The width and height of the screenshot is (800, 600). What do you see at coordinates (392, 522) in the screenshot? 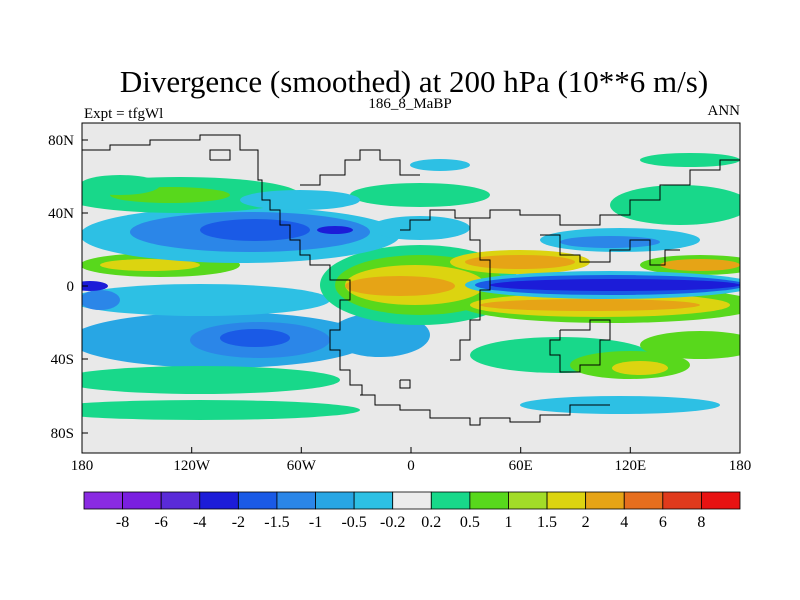
I see `colorbar-label-7: -0.2` at bounding box center [392, 522].